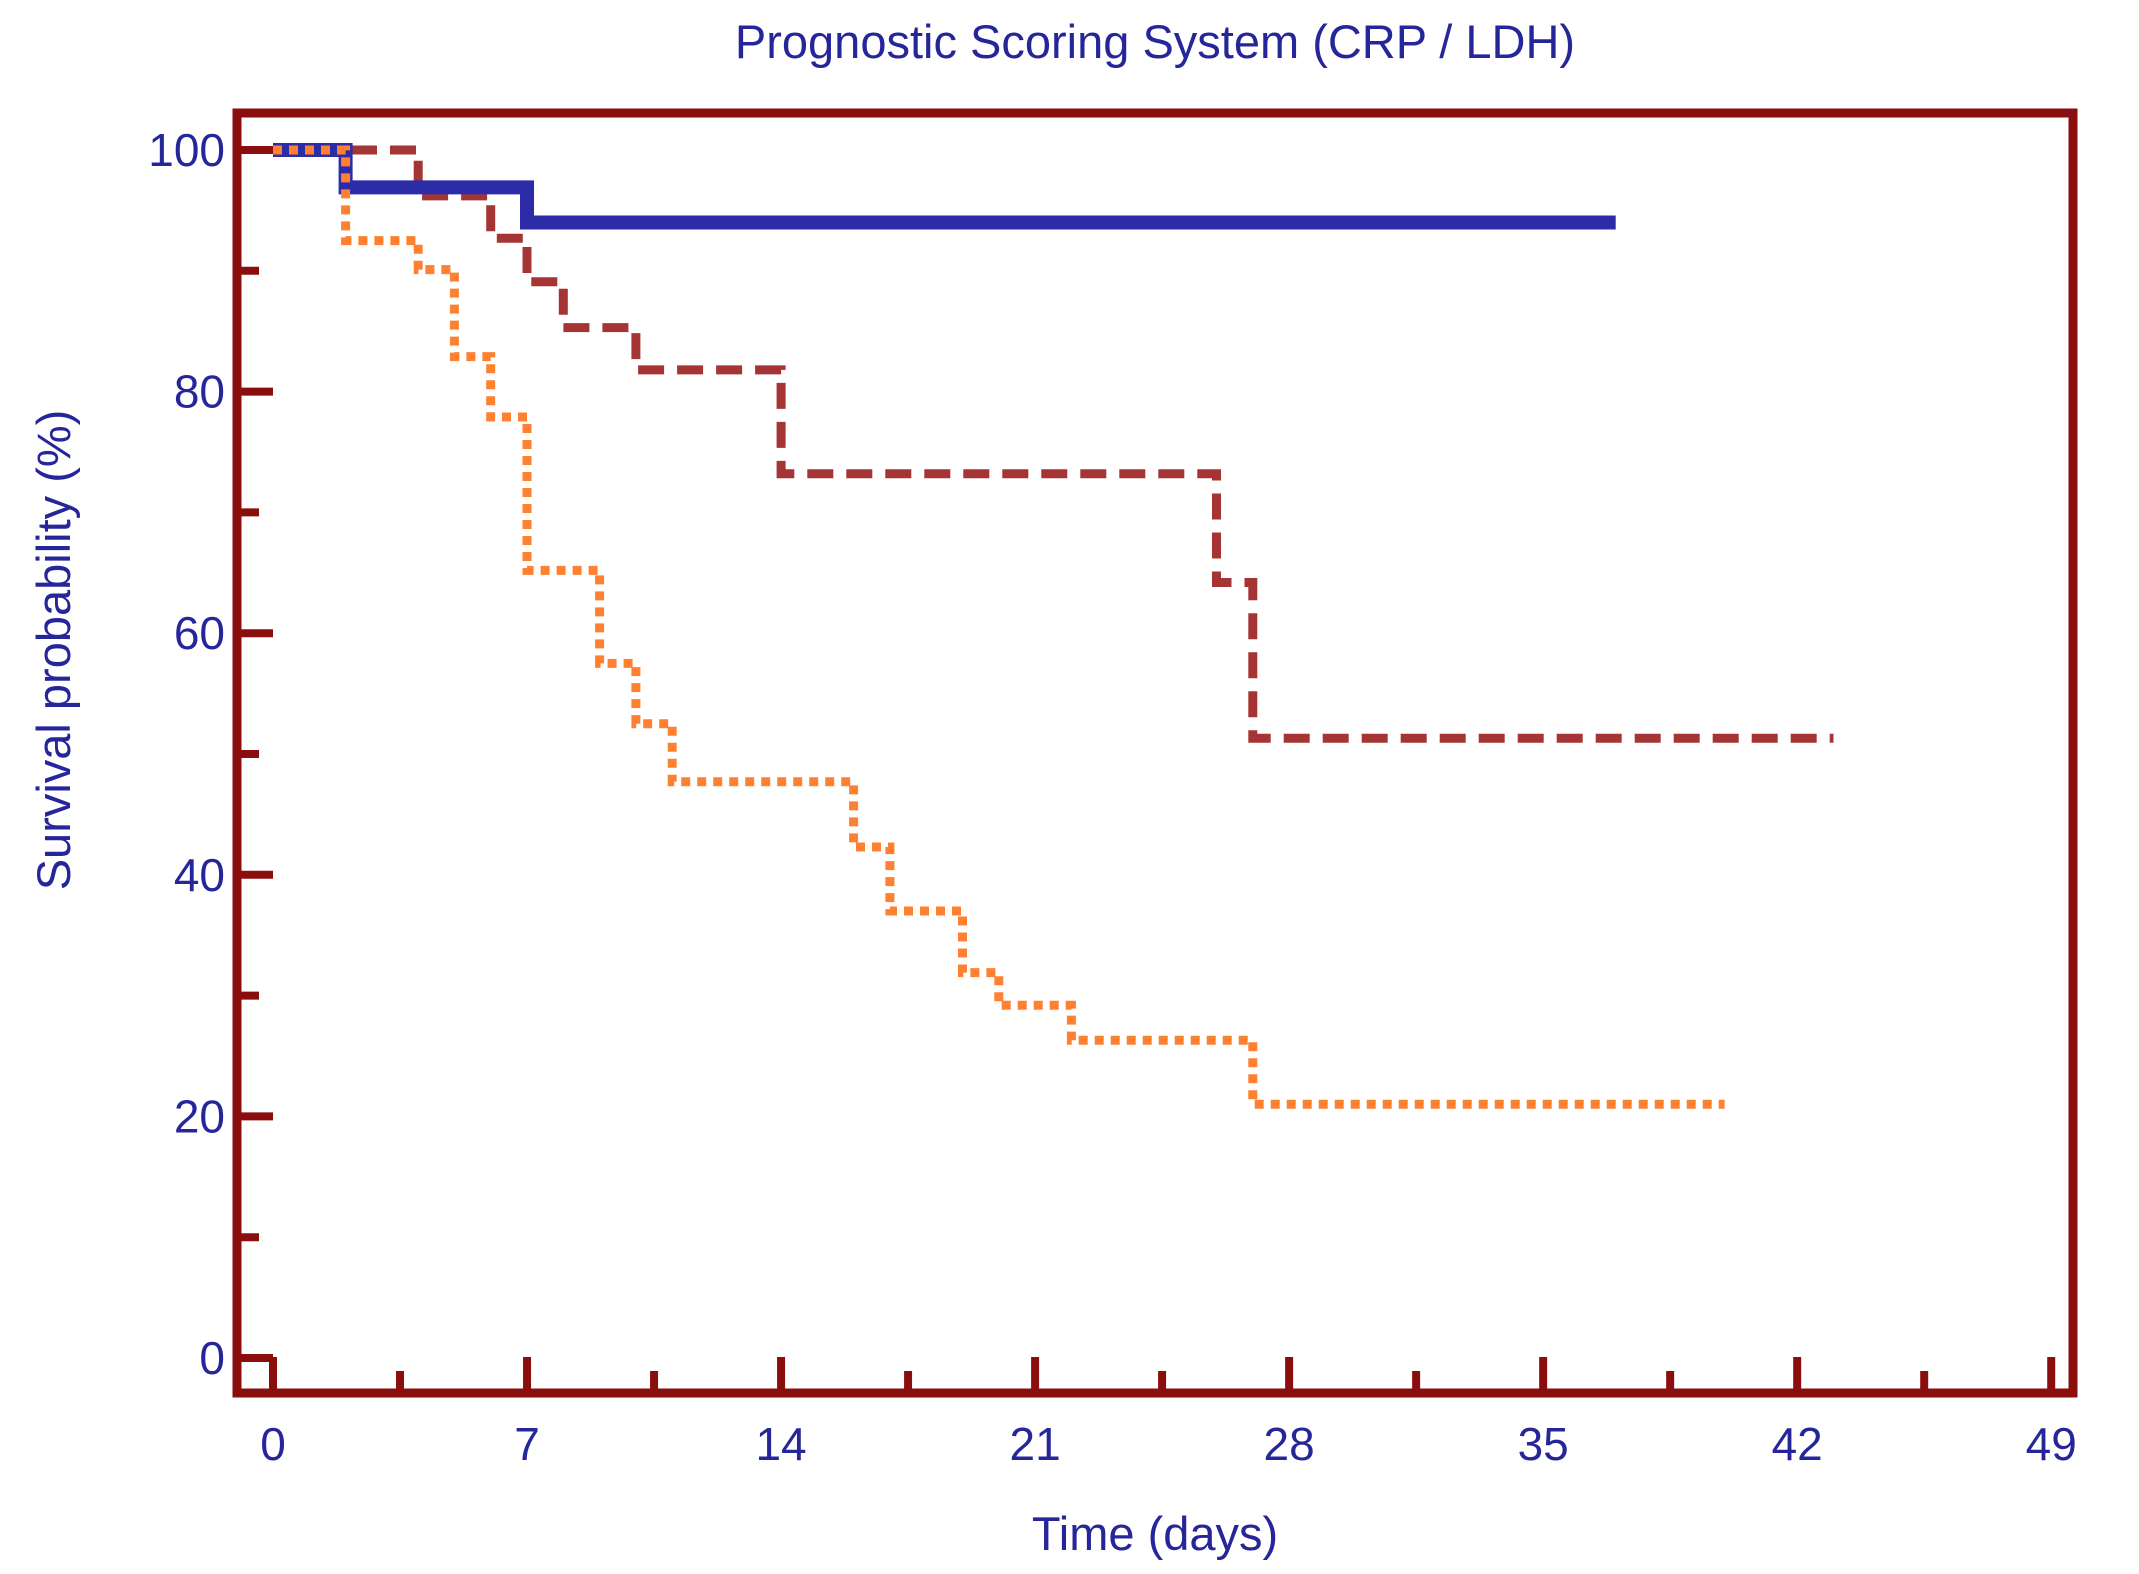 This screenshot has width=2139, height=1574. I want to click on x-tick-label-42: 42, so click(1797, 1444).